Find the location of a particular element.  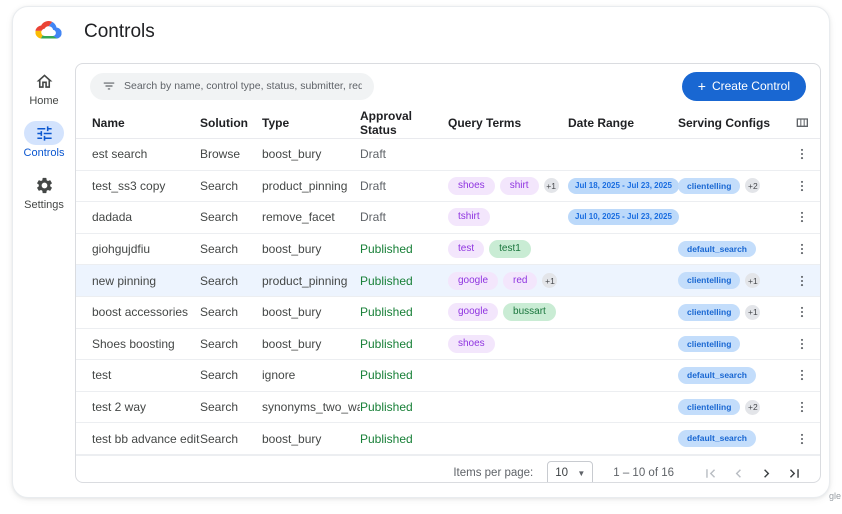

pagination-range: 1 – 10 of 16 is located at coordinates (643, 473).